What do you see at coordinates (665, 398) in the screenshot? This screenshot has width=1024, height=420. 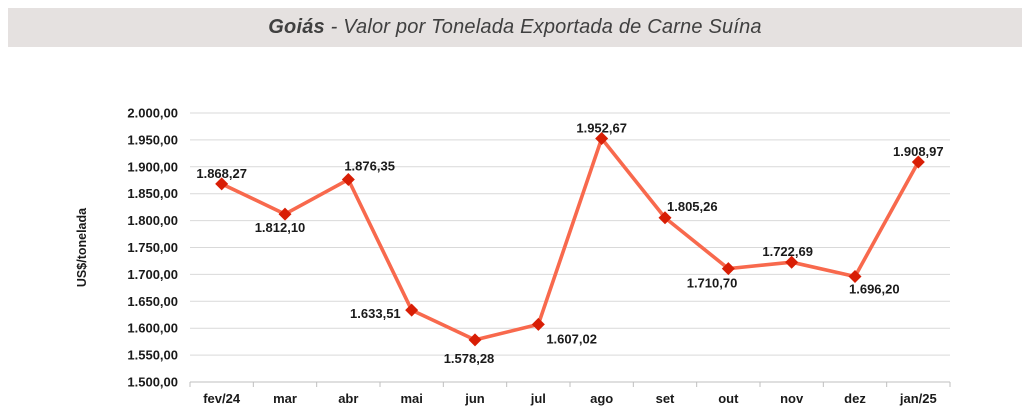 I see `x-tick-label: set` at bounding box center [665, 398].